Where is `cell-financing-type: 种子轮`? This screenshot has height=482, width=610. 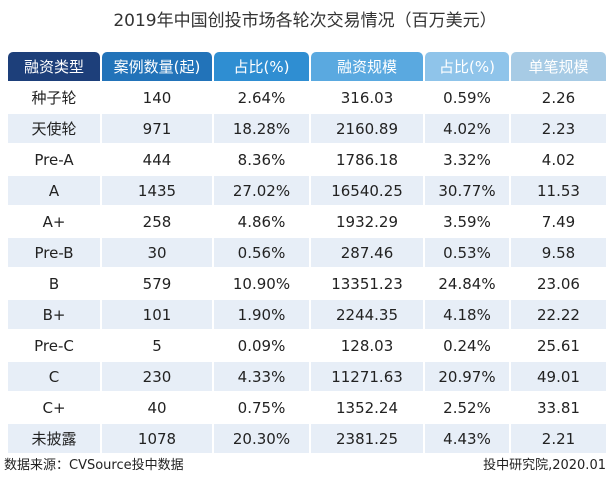
cell-financing-type: 种子轮 is located at coordinates (54, 97).